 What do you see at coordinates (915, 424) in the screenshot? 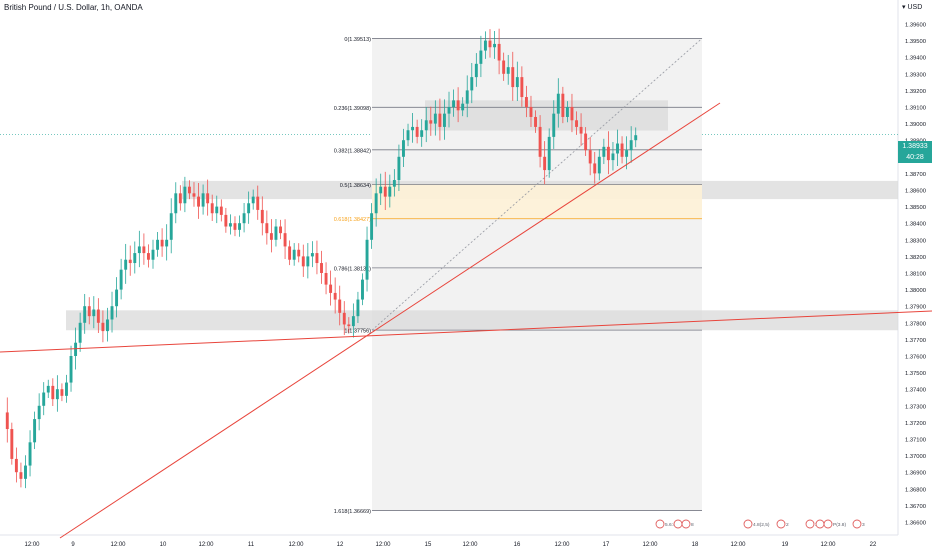
I see `price-tick-24: 1.37200` at bounding box center [915, 424].